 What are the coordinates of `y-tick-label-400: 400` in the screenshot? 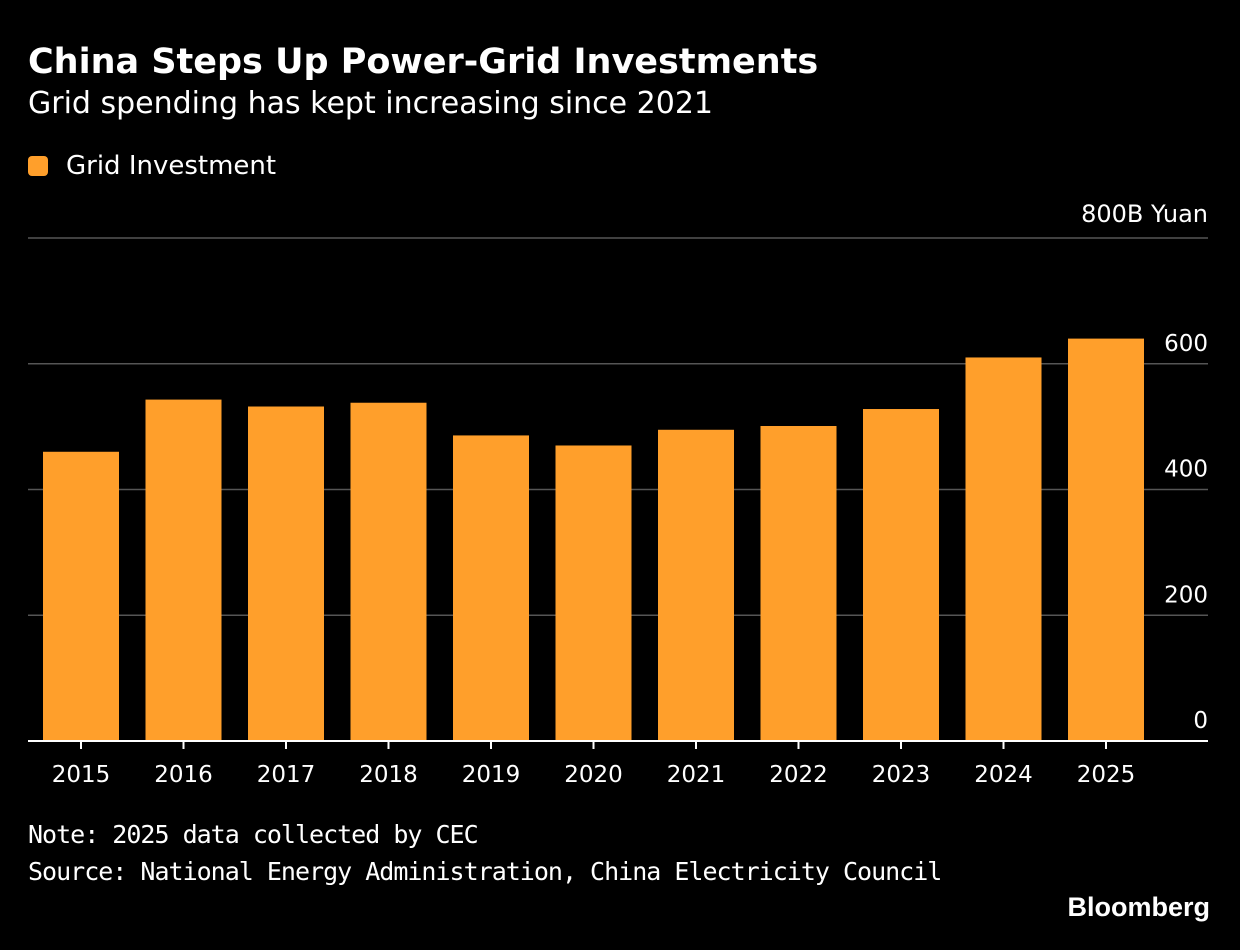 It's located at (1186, 470).